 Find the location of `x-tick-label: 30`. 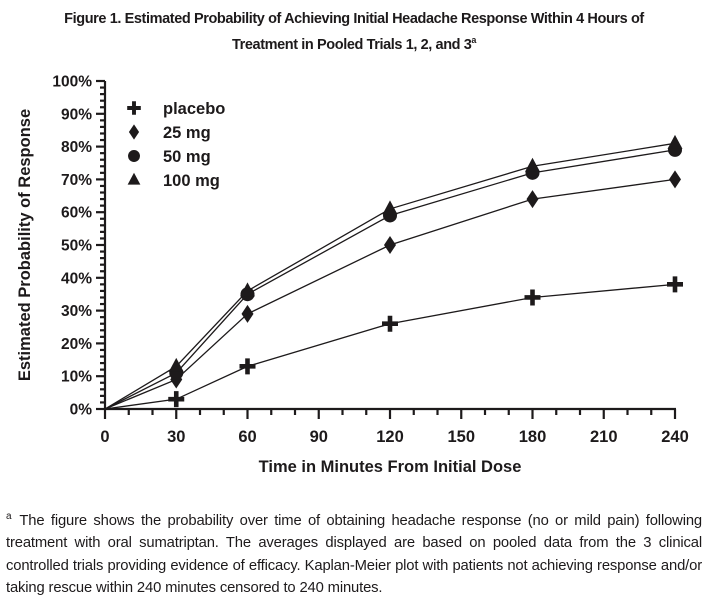

x-tick-label: 30 is located at coordinates (176, 437).